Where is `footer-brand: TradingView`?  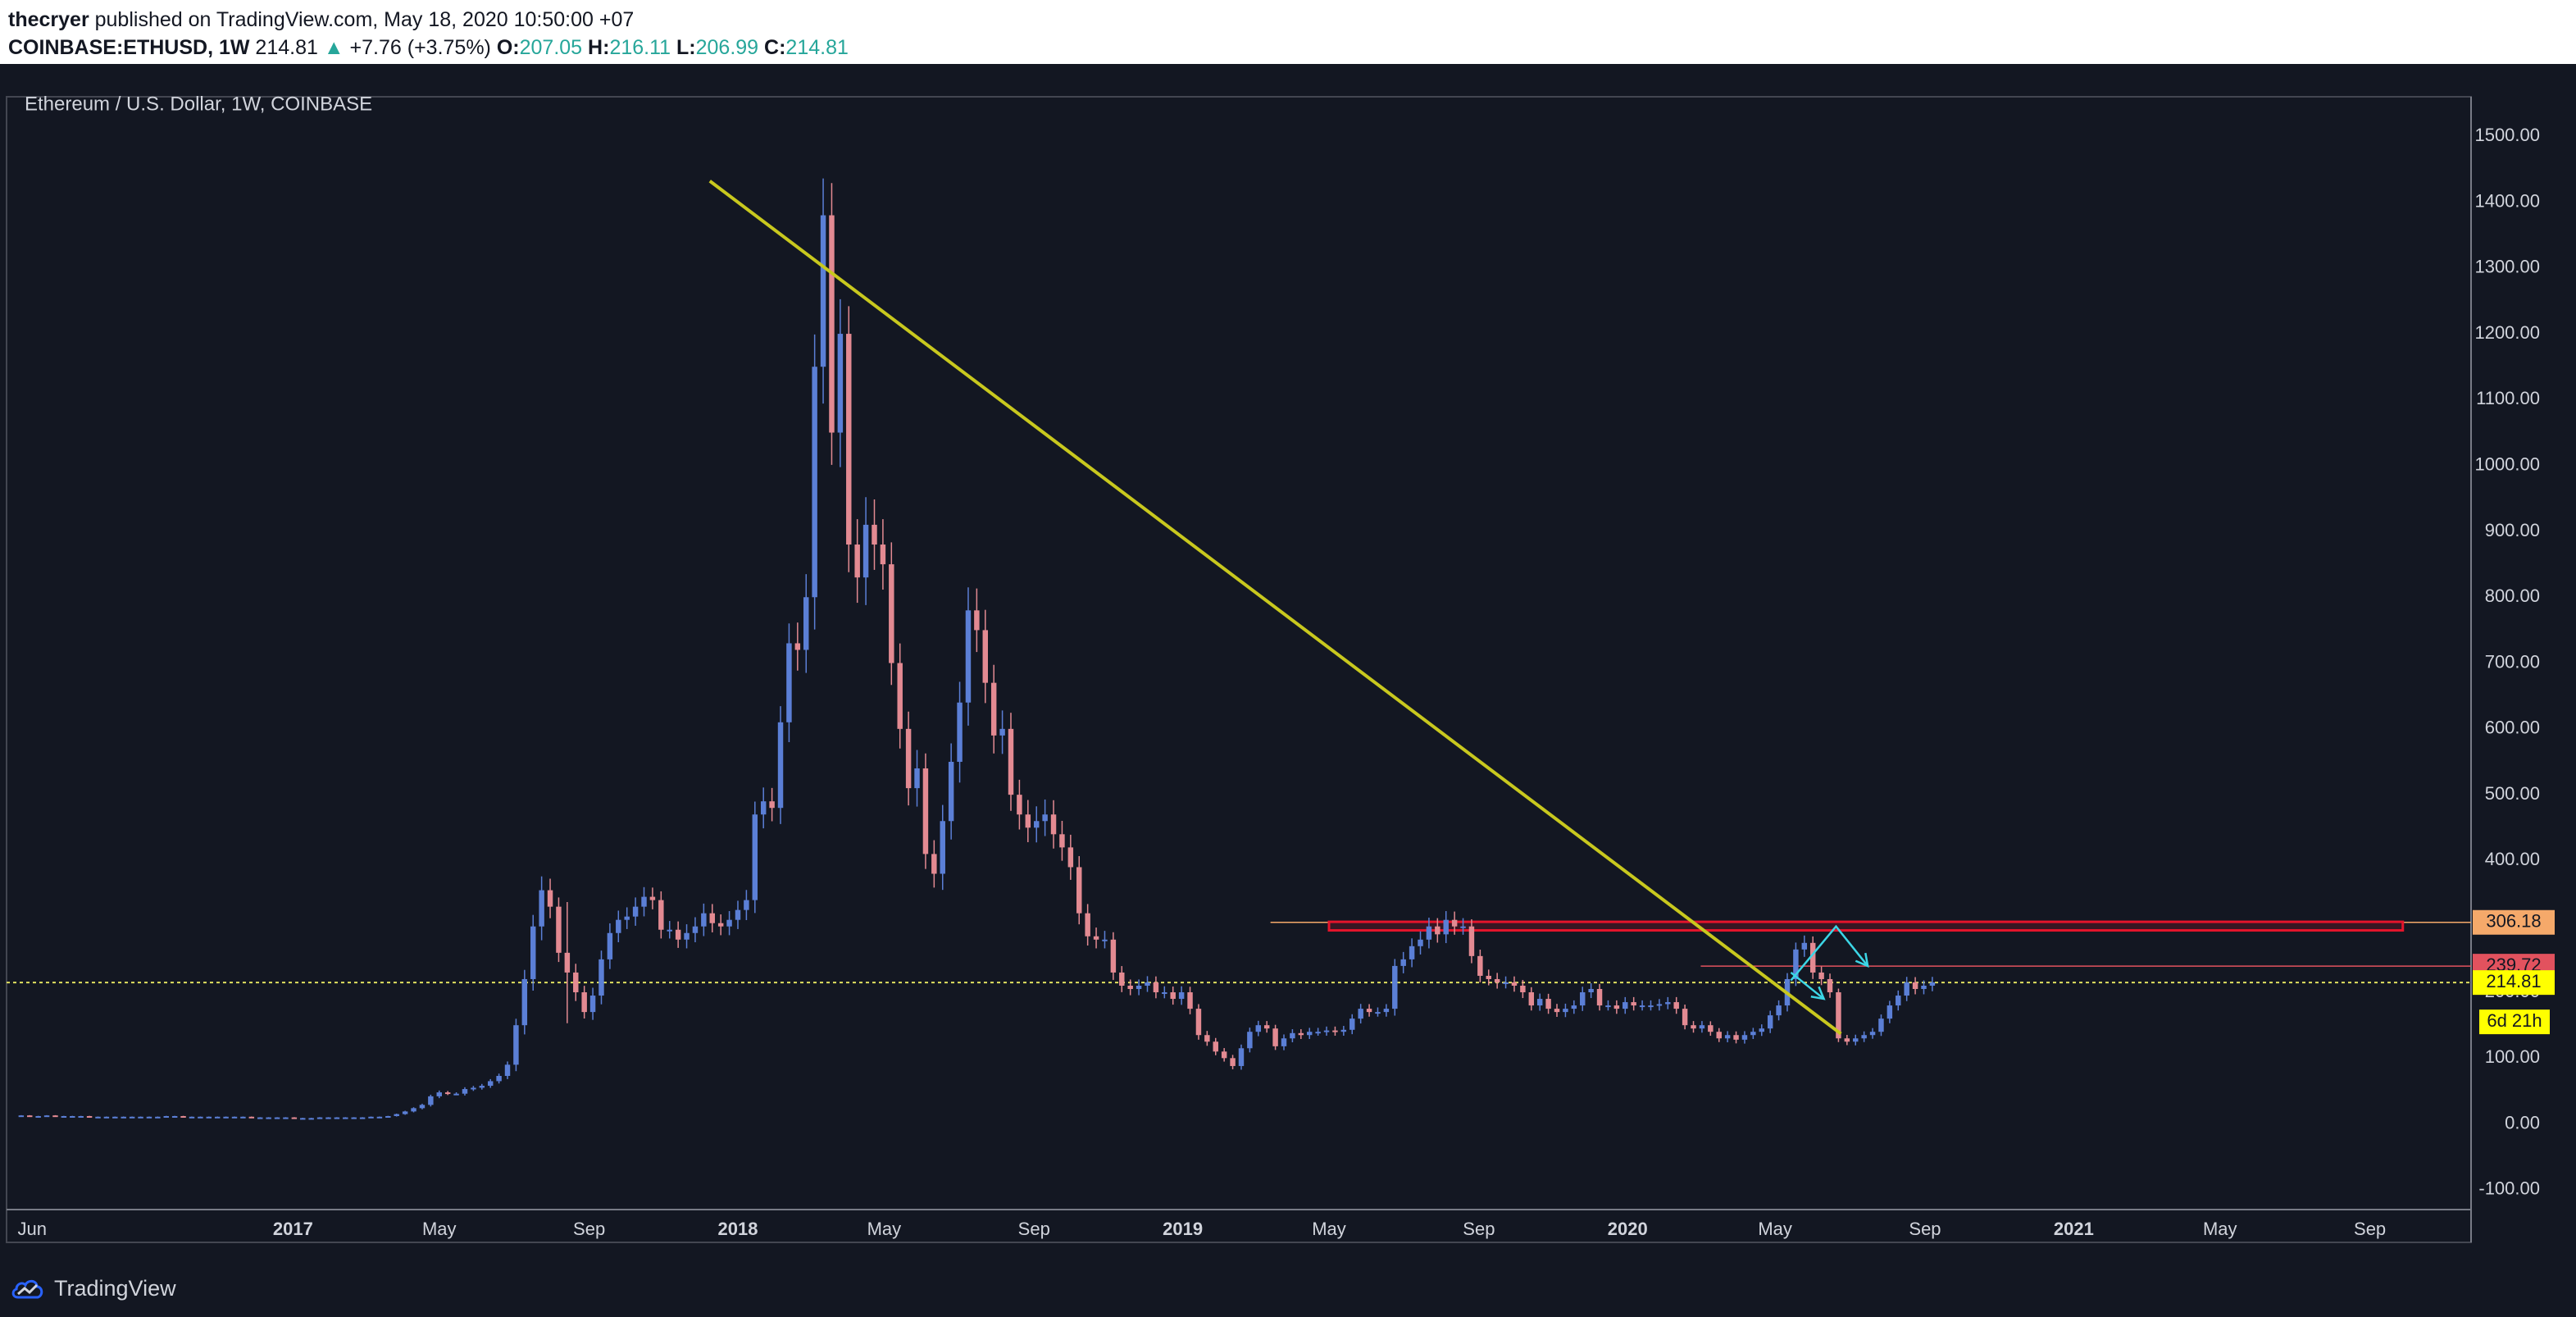
footer-brand: TradingView is located at coordinates (115, 1288).